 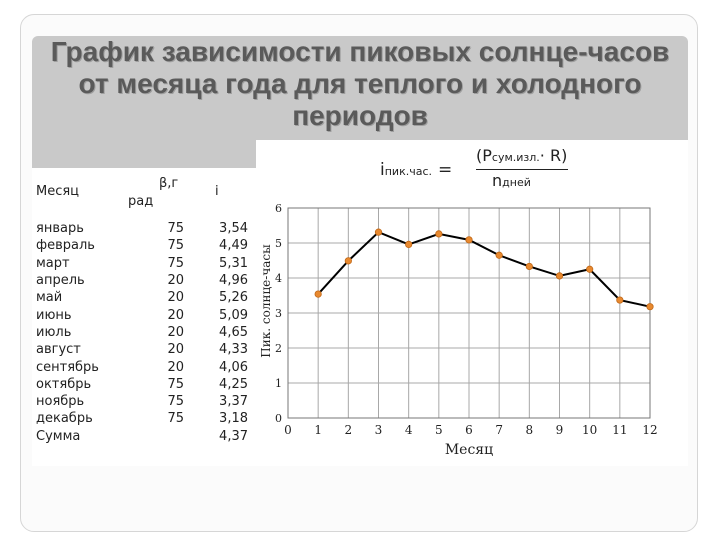 What do you see at coordinates (278, 278) in the screenshot?
I see `y-tick-label: 4` at bounding box center [278, 278].